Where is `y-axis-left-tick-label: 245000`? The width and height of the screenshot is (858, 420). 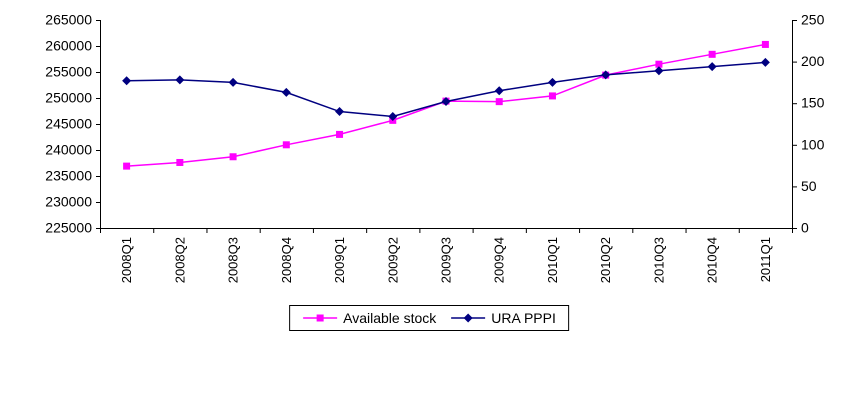
y-axis-left-tick-label: 245000 is located at coordinates (68, 124).